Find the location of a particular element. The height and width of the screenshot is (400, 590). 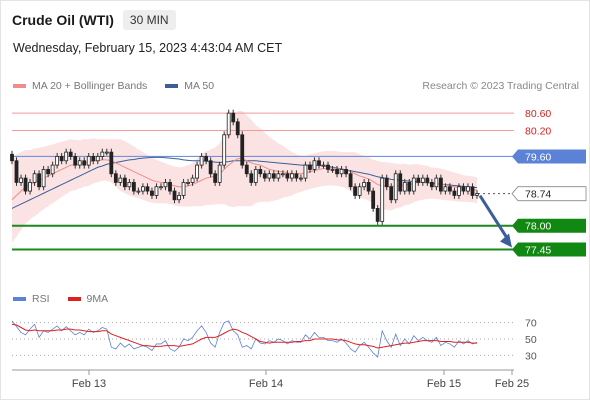

level-label-3: 78.74 is located at coordinates (538, 195).